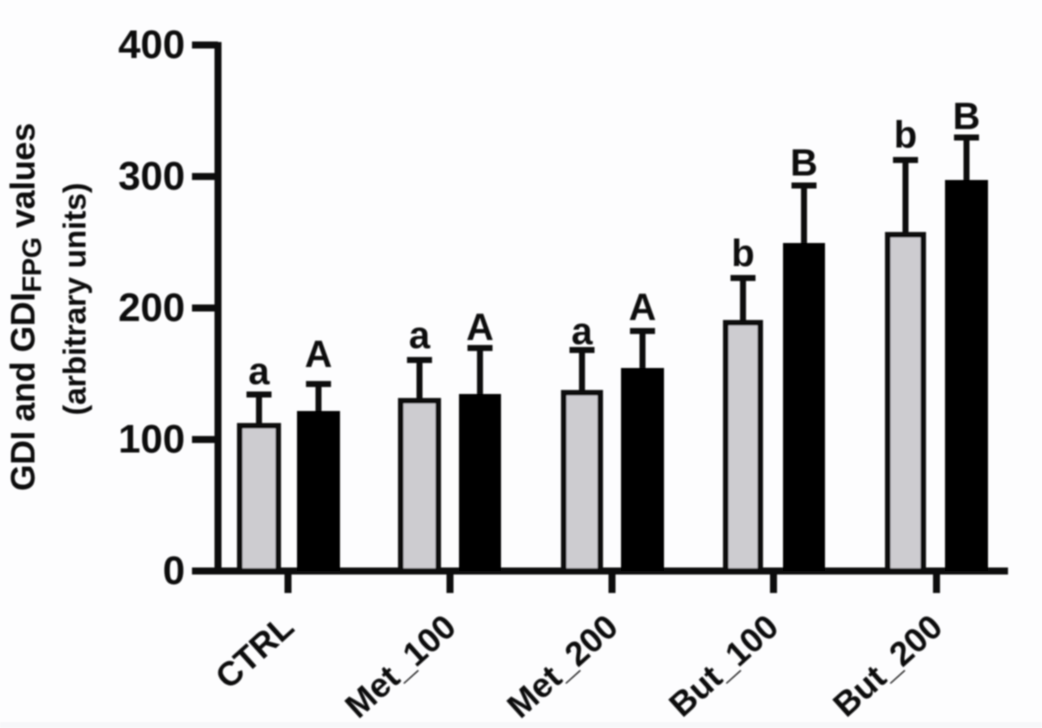 The image size is (1042, 728). What do you see at coordinates (151, 177) in the screenshot?
I see `svg-text: 300` at bounding box center [151, 177].